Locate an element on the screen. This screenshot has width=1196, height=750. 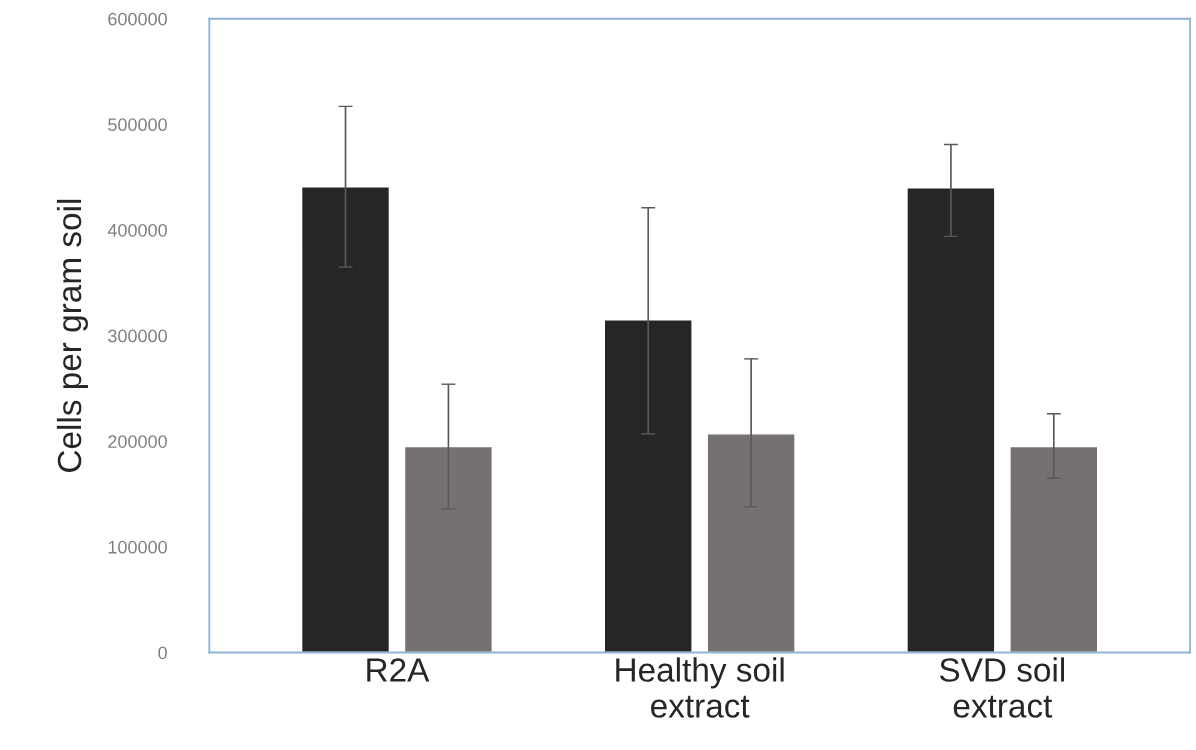
y-tick-label: 400000 is located at coordinates (137, 230).